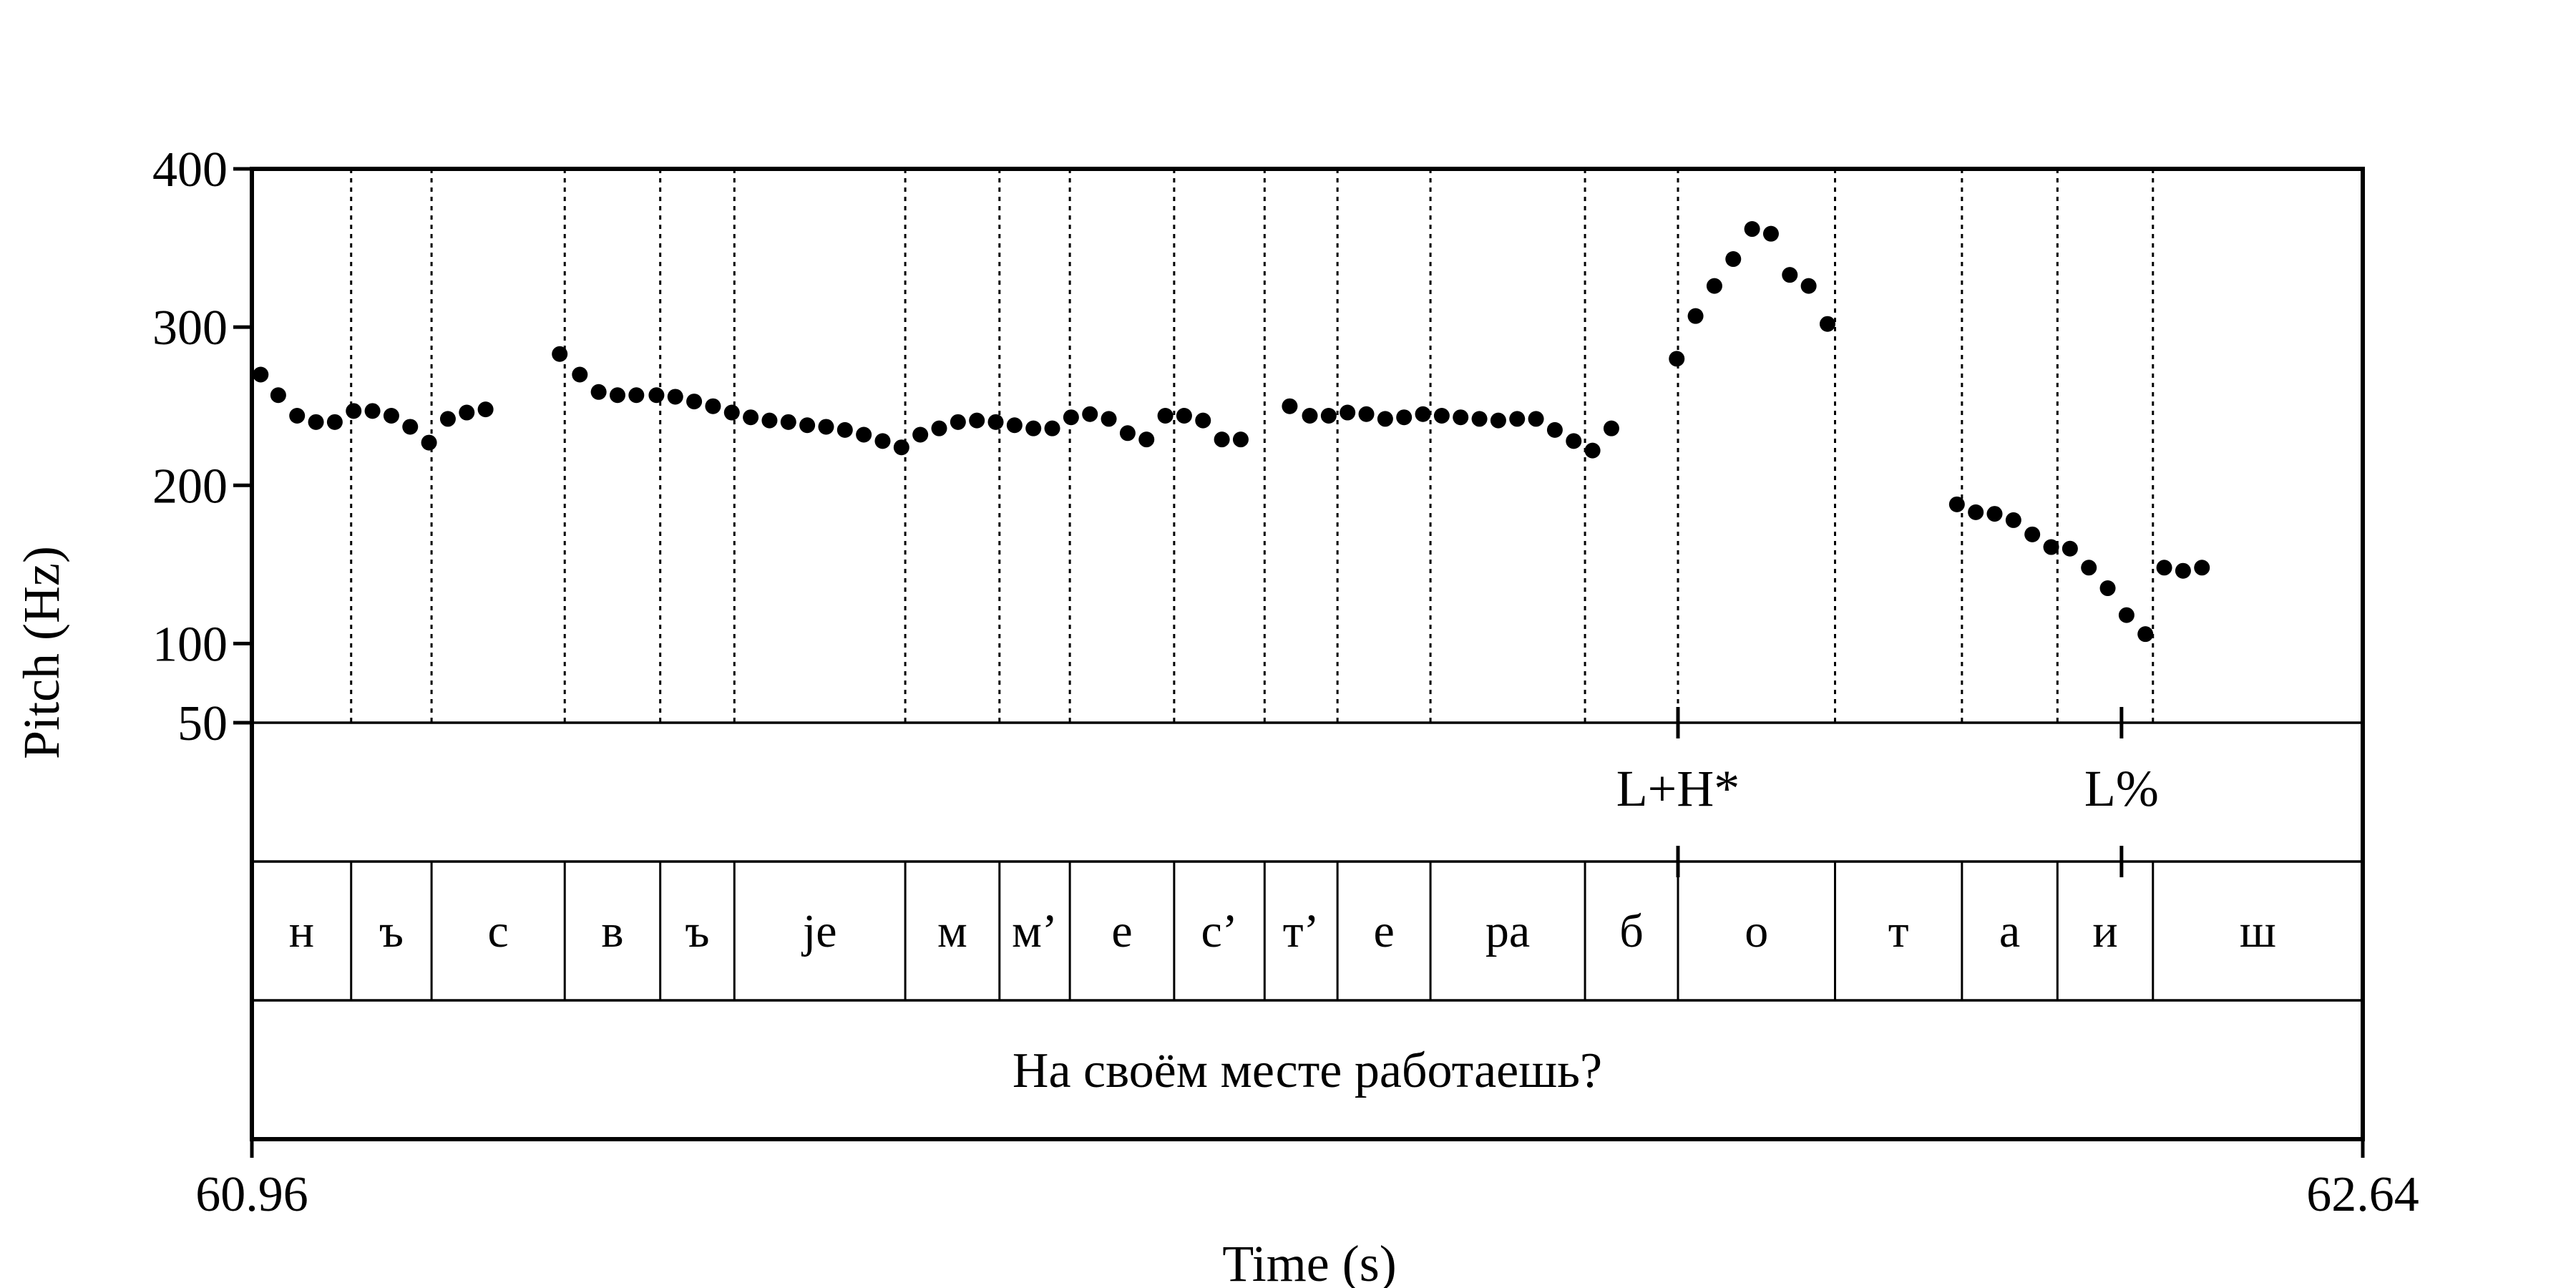 The image size is (2576, 1288). I want to click on segment-label: а, so click(2009, 931).